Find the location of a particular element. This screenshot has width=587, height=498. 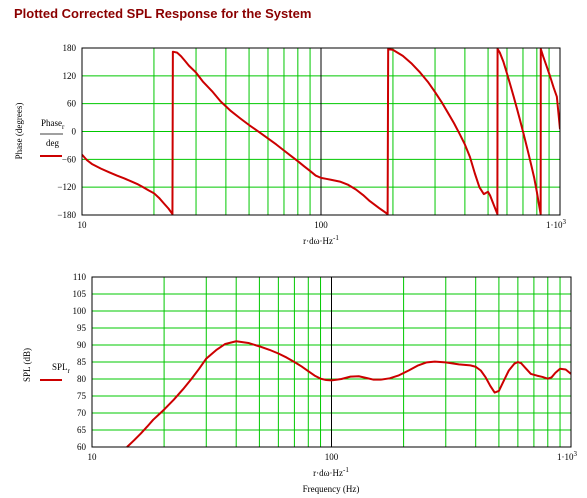

spl-x-tick-label: 100 is located at coordinates (332, 457).